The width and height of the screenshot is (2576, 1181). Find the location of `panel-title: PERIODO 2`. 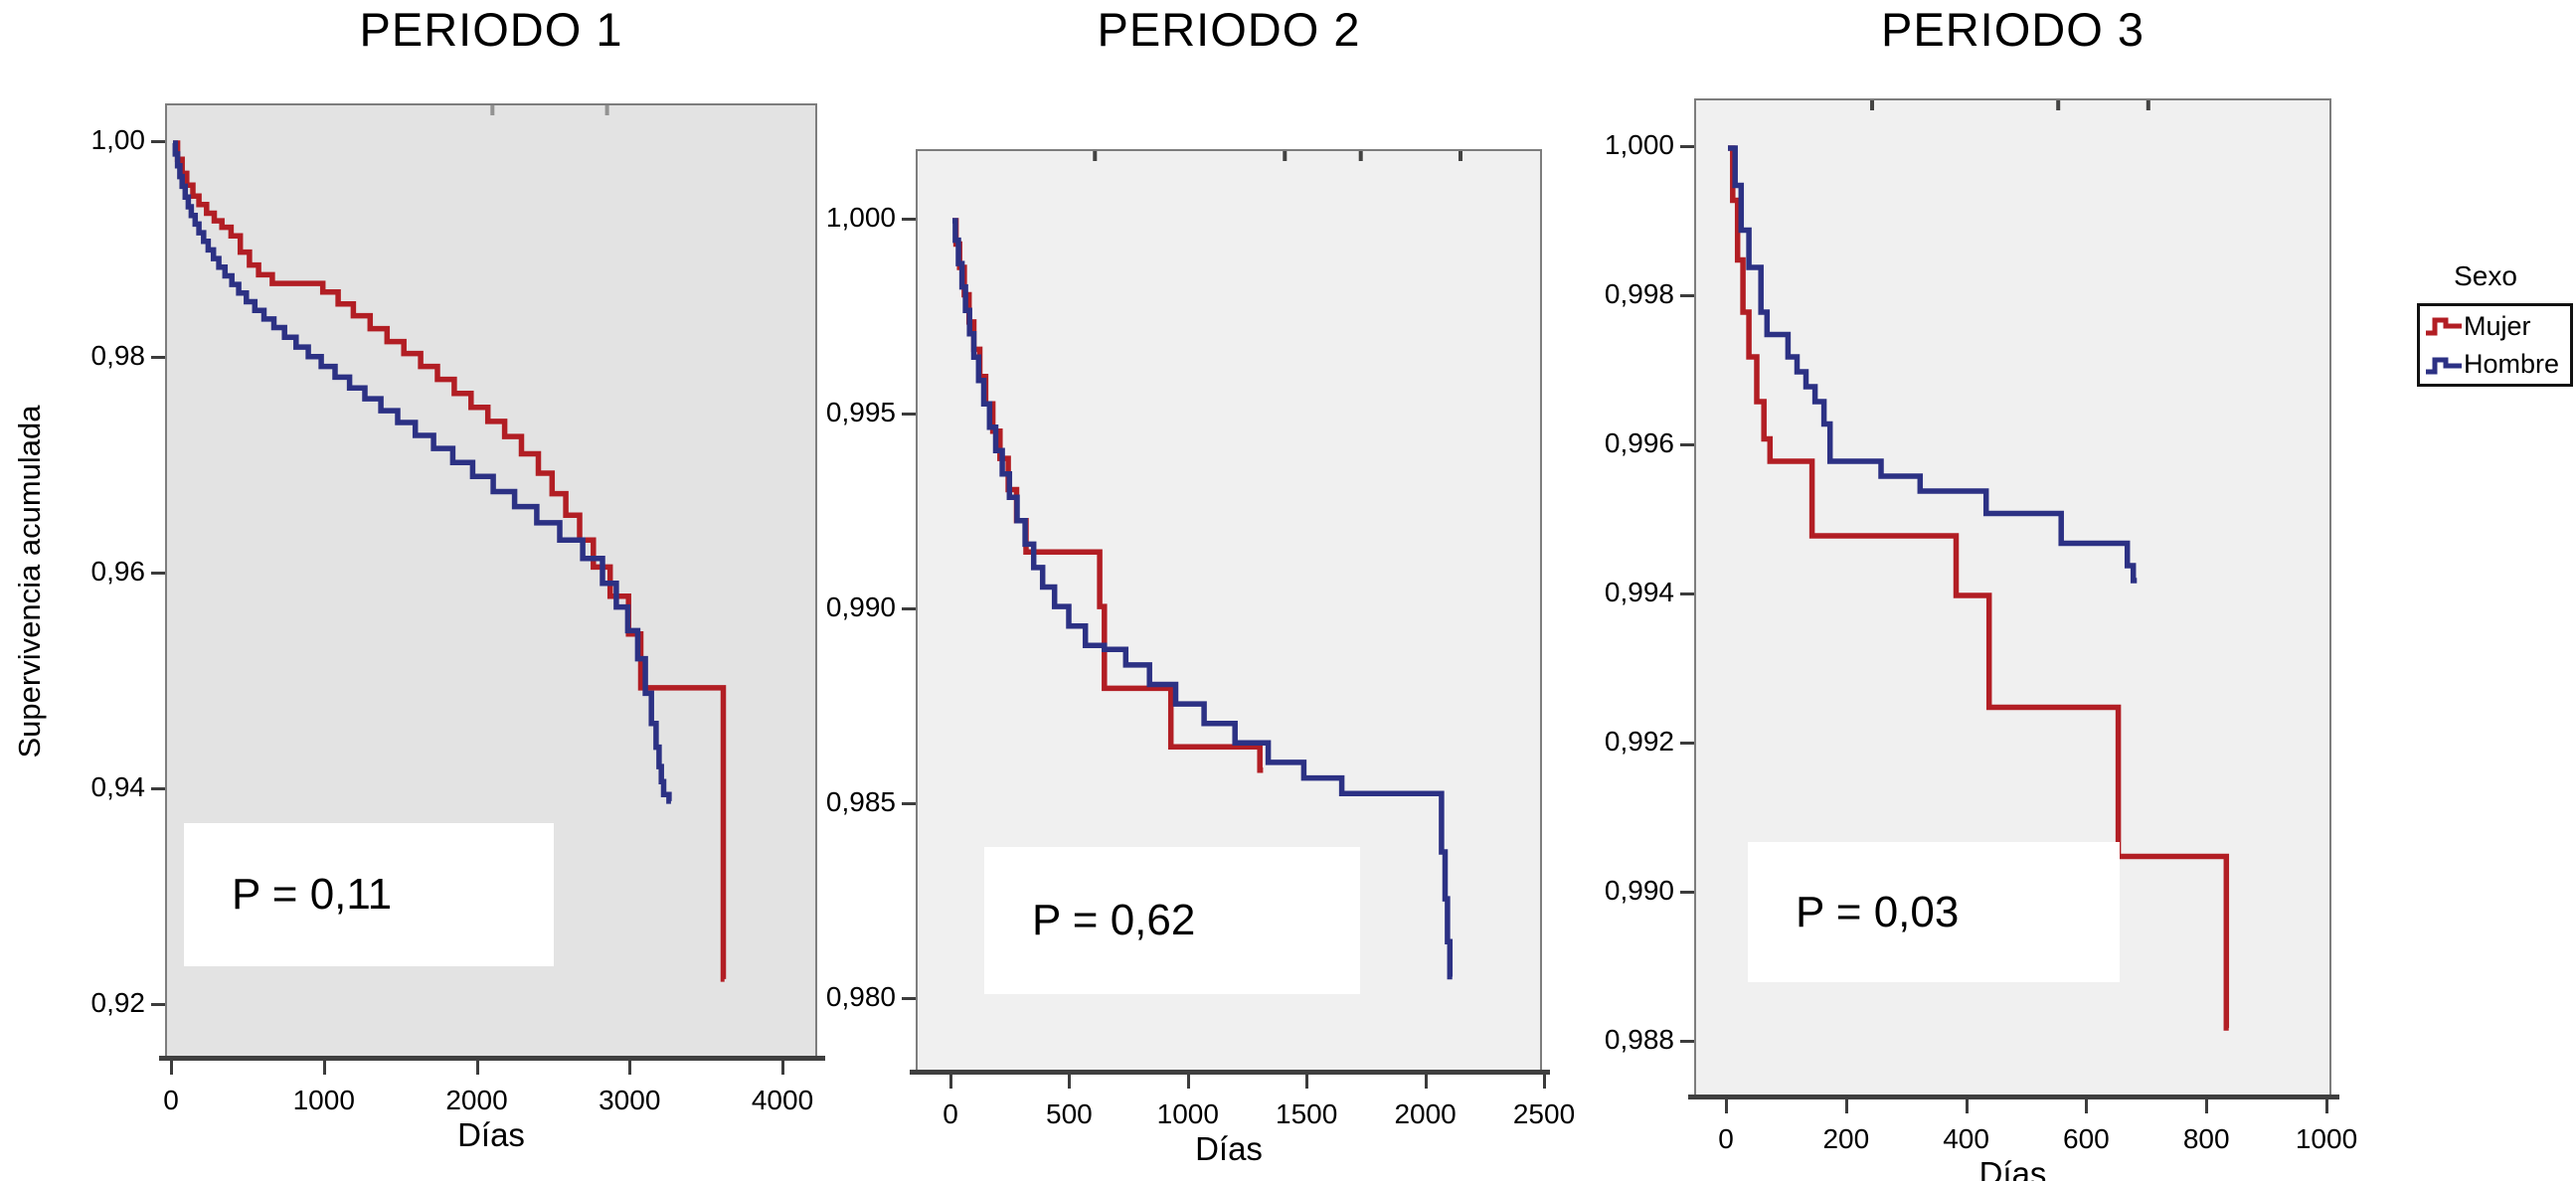

panel-title: PERIODO 2 is located at coordinates (1229, 30).